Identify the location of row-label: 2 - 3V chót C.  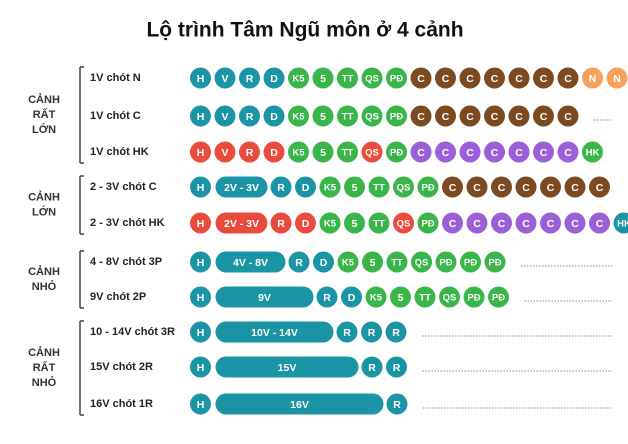
(123, 187).